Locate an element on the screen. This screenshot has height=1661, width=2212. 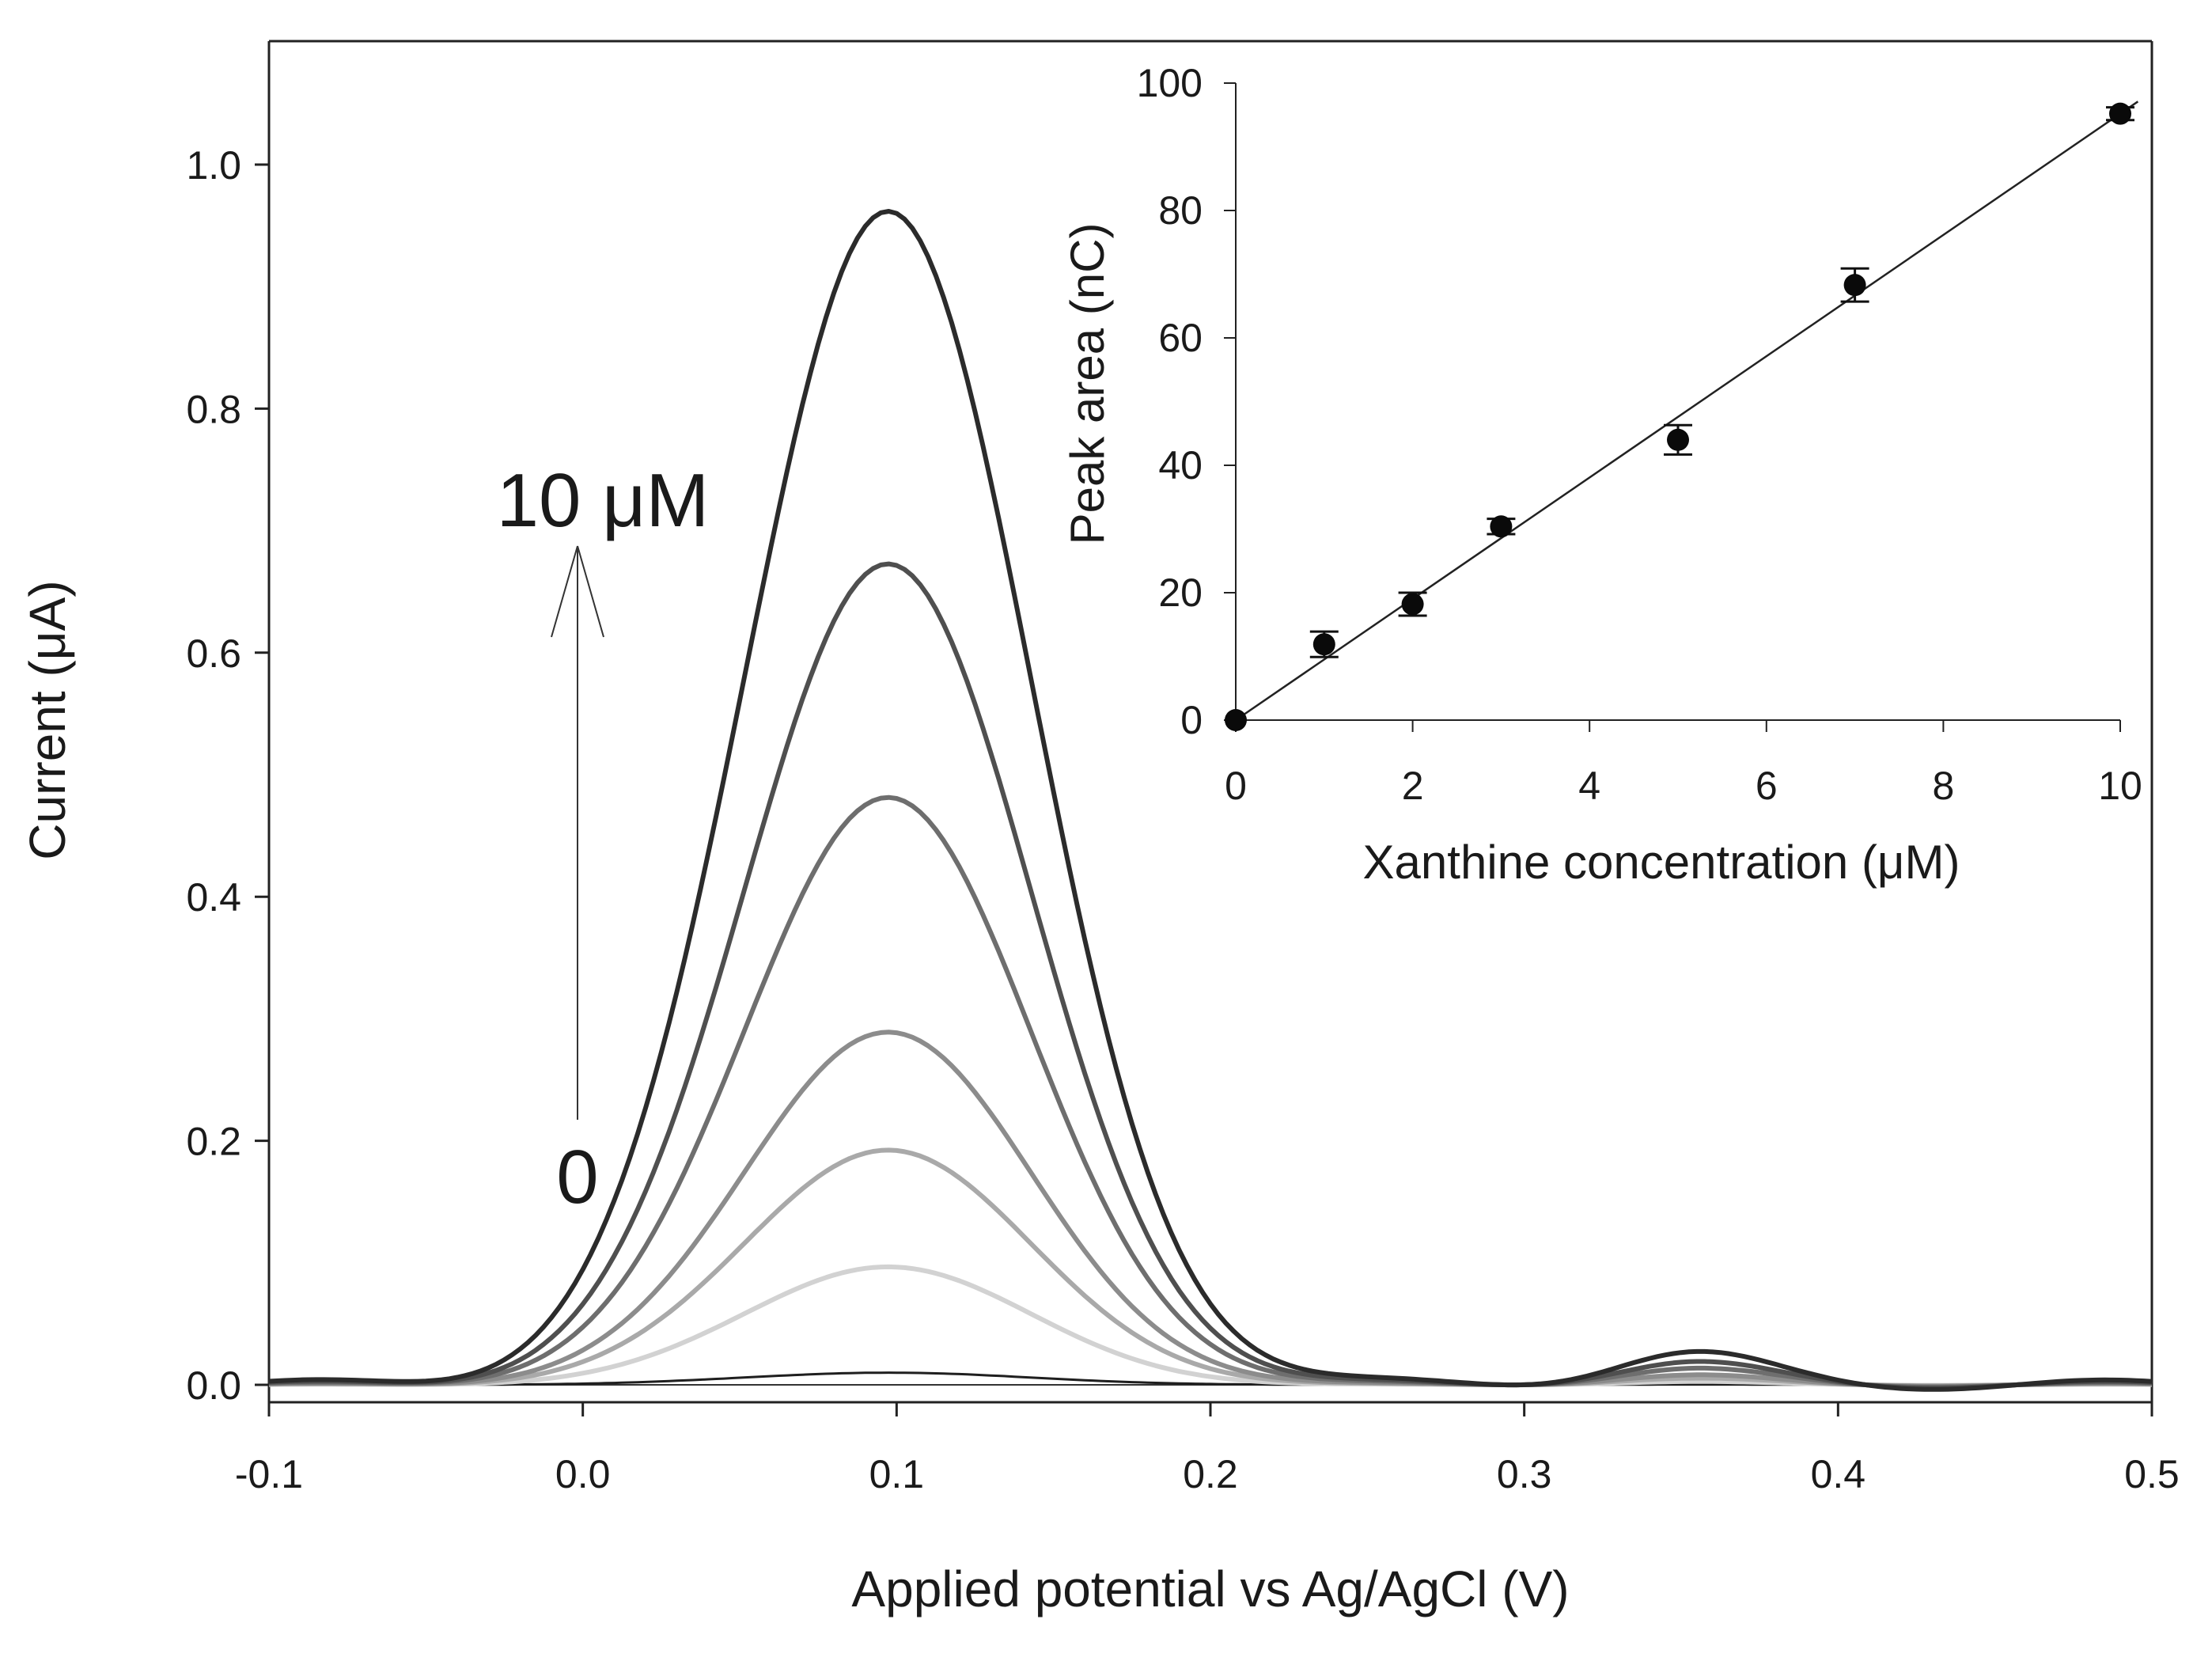
inset-x-axis-label: Xanthine concentration (μM) is located at coordinates (1662, 863).